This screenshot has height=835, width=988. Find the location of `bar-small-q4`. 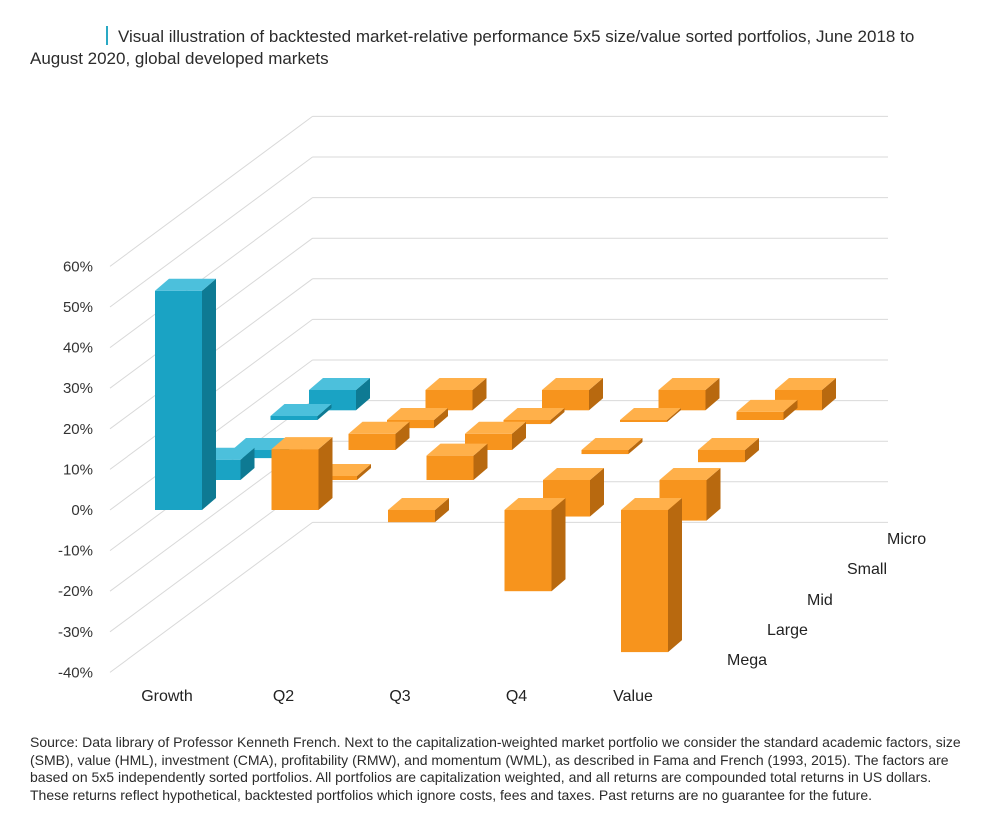

bar-small-q4 is located at coordinates (650, 415).